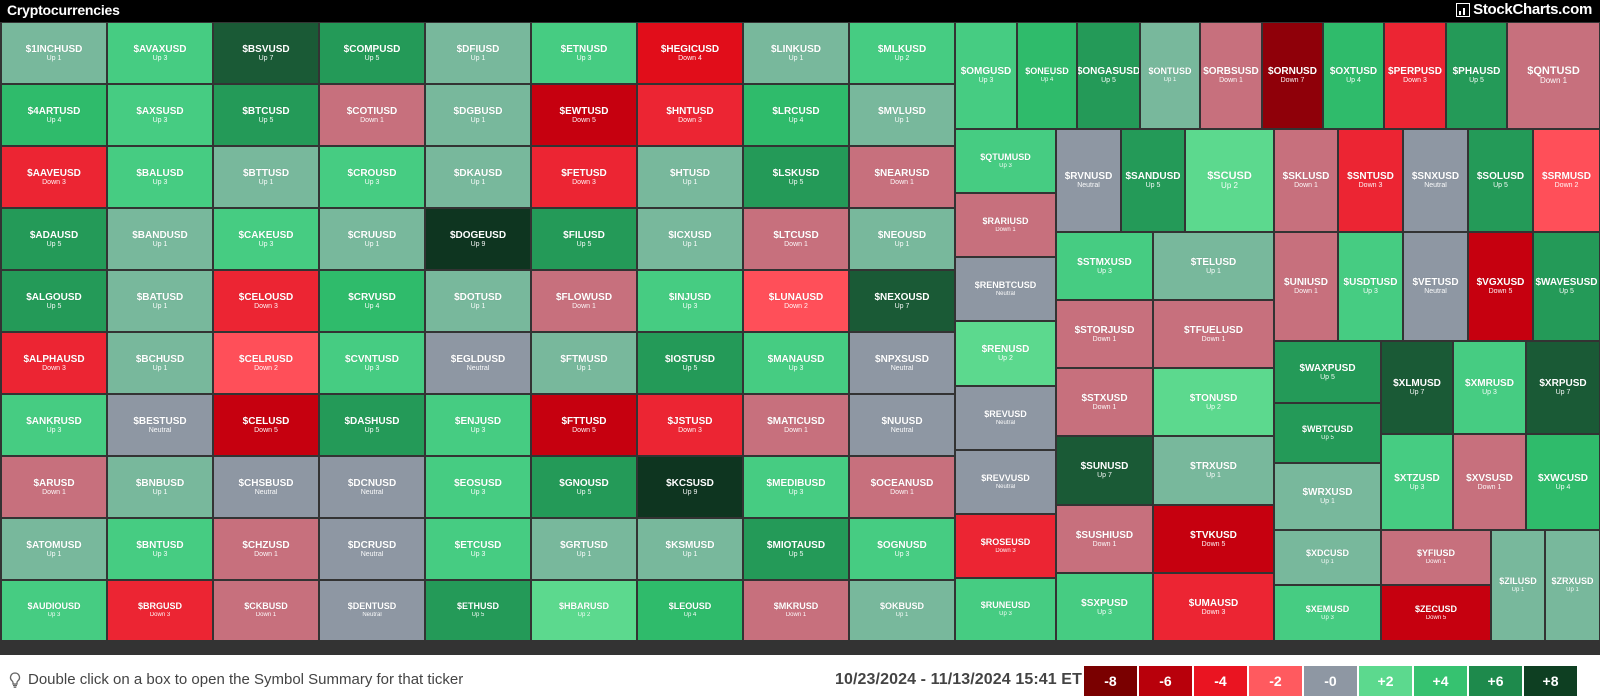  What do you see at coordinates (160, 363) in the screenshot?
I see `ticker-box-bchusd: $BCHUSD Up 1` at bounding box center [160, 363].